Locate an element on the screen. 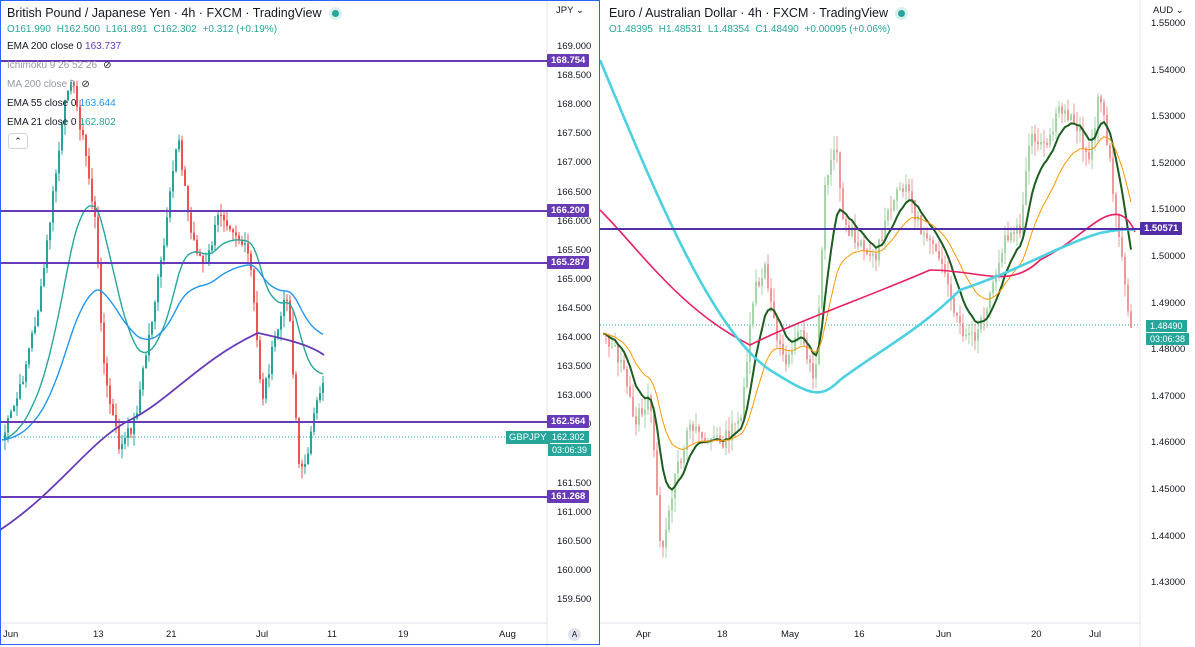 This screenshot has height=647, width=1195. time-tick-label: 11 is located at coordinates (332, 634).